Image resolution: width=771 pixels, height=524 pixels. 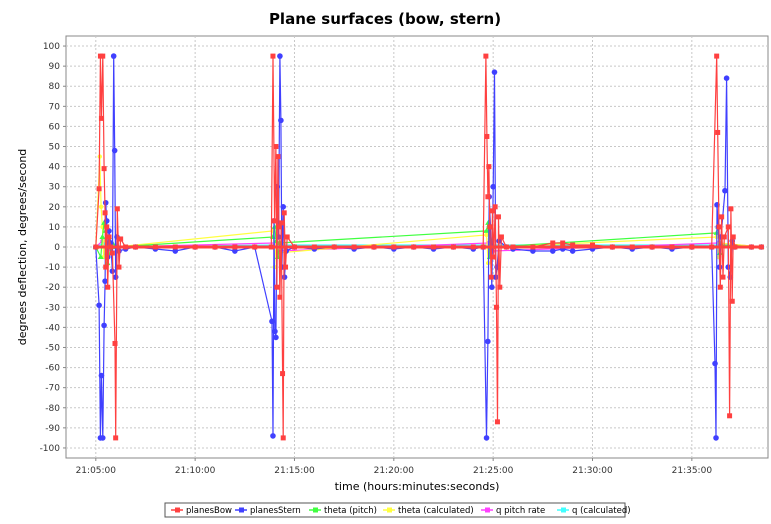 I want to click on y-tick-label: -80, so click(x=52, y=409).